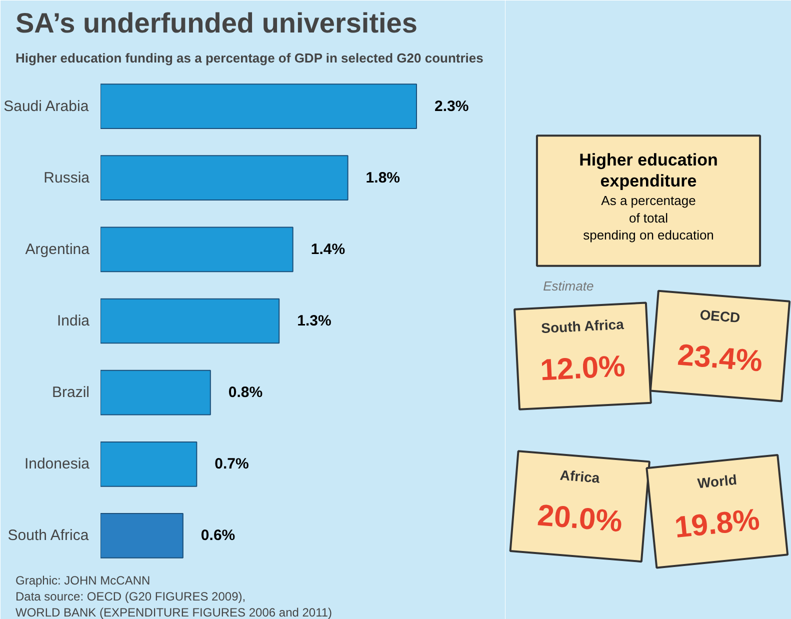 The image size is (791, 619). I want to click on text: As a percentage of total spending on education, so click(648, 218).